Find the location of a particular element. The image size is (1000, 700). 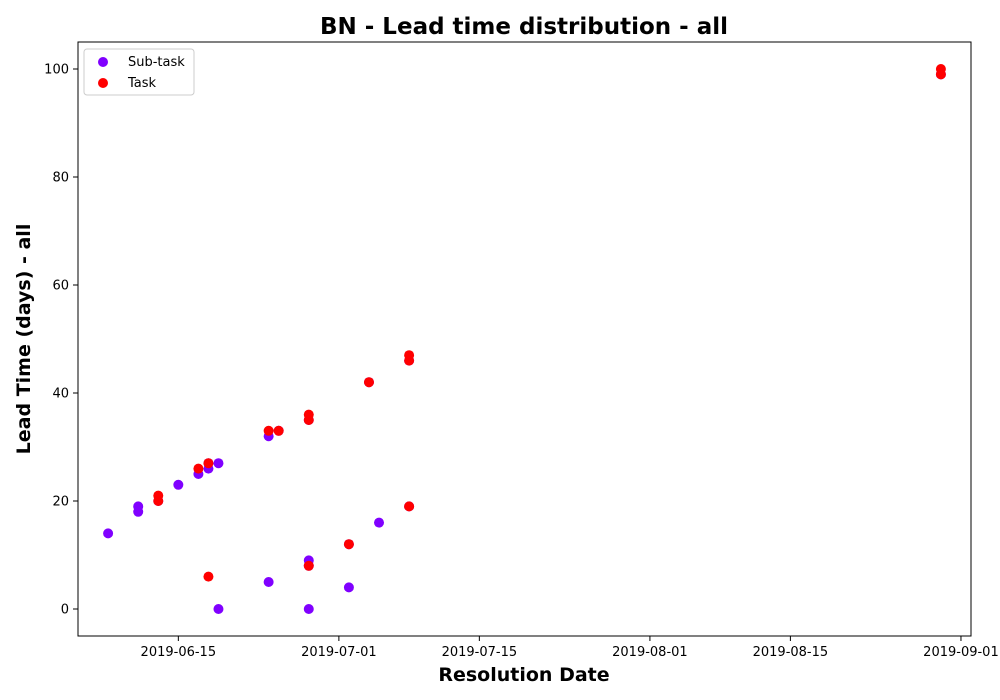

x-tick-label: 2019-07-15 is located at coordinates (480, 652).